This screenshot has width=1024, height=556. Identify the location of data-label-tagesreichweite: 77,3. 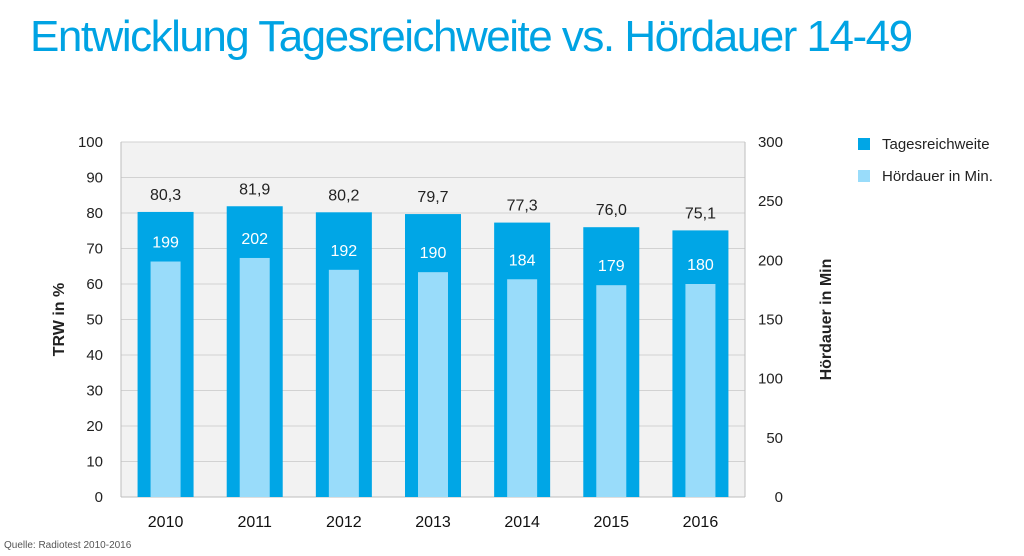
(522, 206).